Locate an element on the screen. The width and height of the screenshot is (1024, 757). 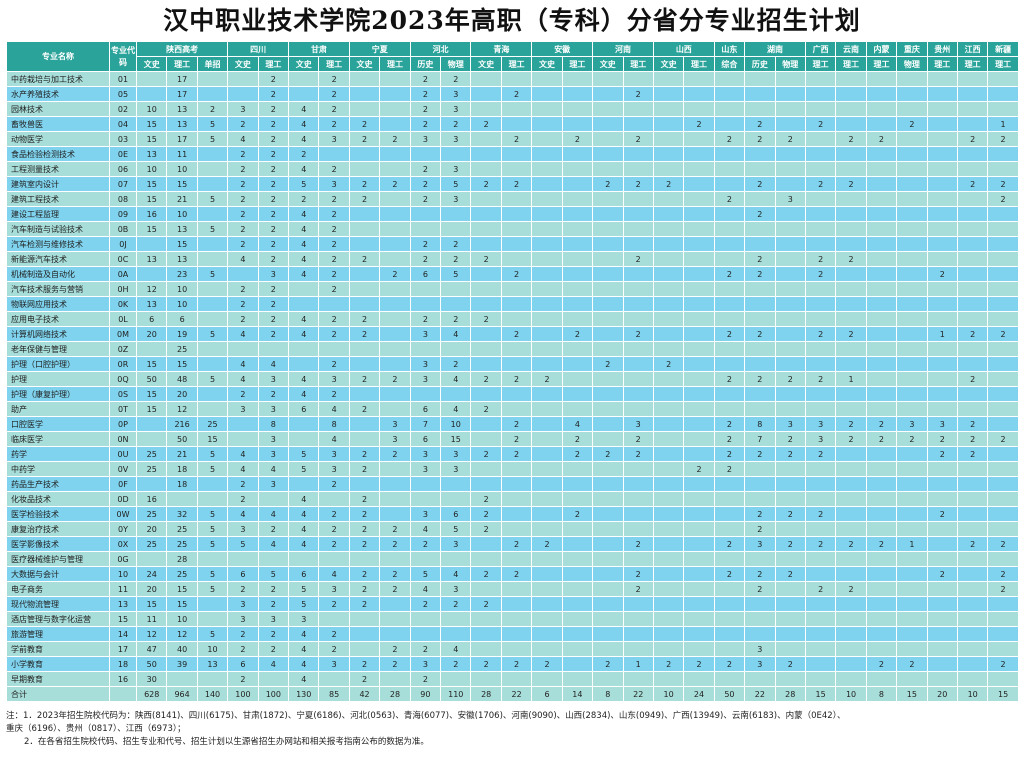
quota-cell: 12 is located at coordinates (151, 289).